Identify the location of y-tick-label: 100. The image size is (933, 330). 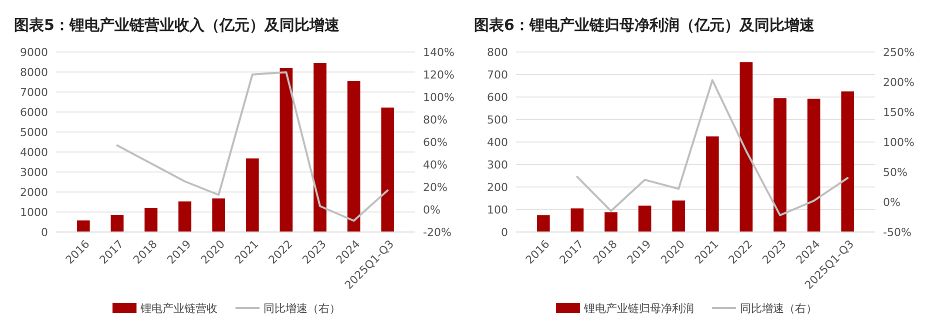
(497, 209).